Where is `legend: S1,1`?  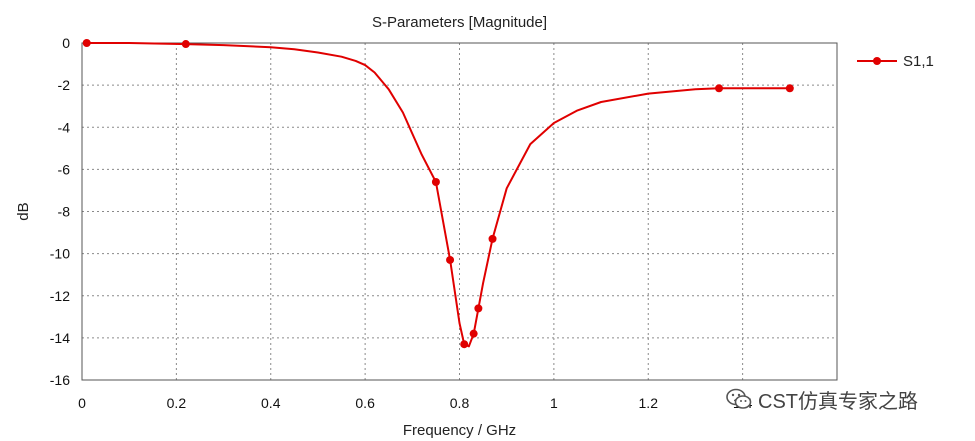
legend: S1,1 is located at coordinates (895, 61).